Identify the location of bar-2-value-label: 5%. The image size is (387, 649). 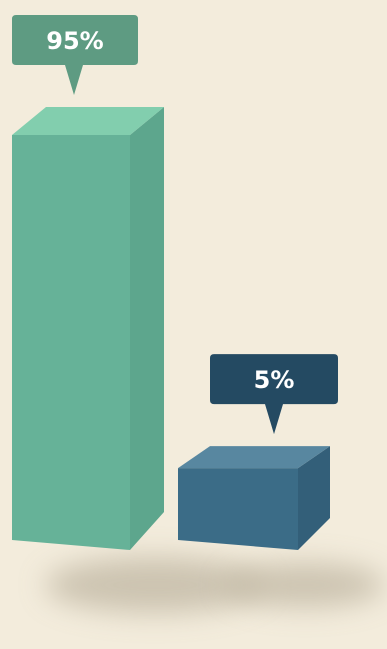
(274, 380).